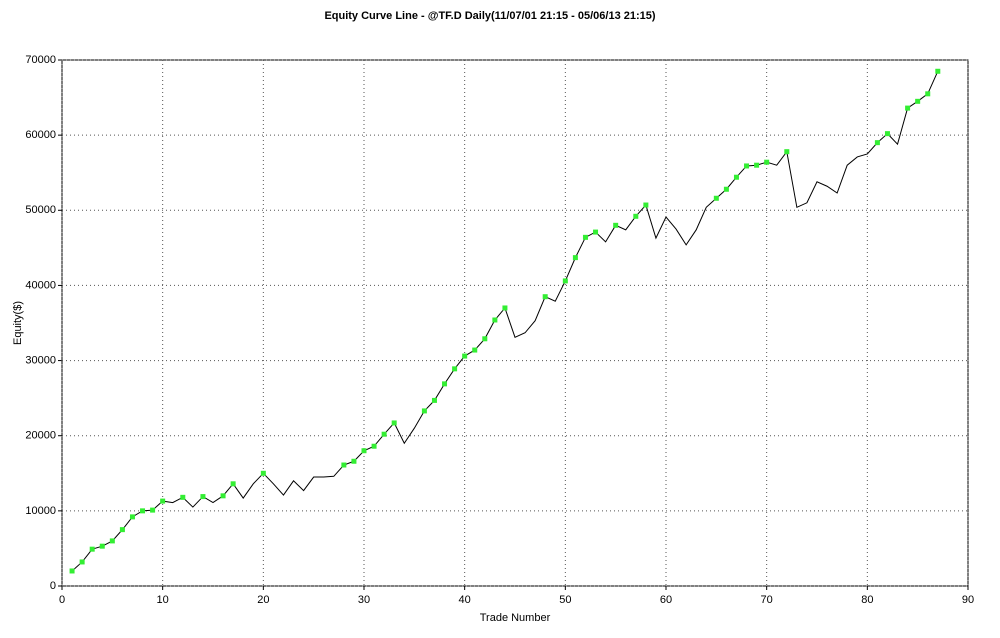 This screenshot has height=638, width=1000. Describe the element at coordinates (40, 60) in the screenshot. I see `y-tick-label: 70000` at that location.